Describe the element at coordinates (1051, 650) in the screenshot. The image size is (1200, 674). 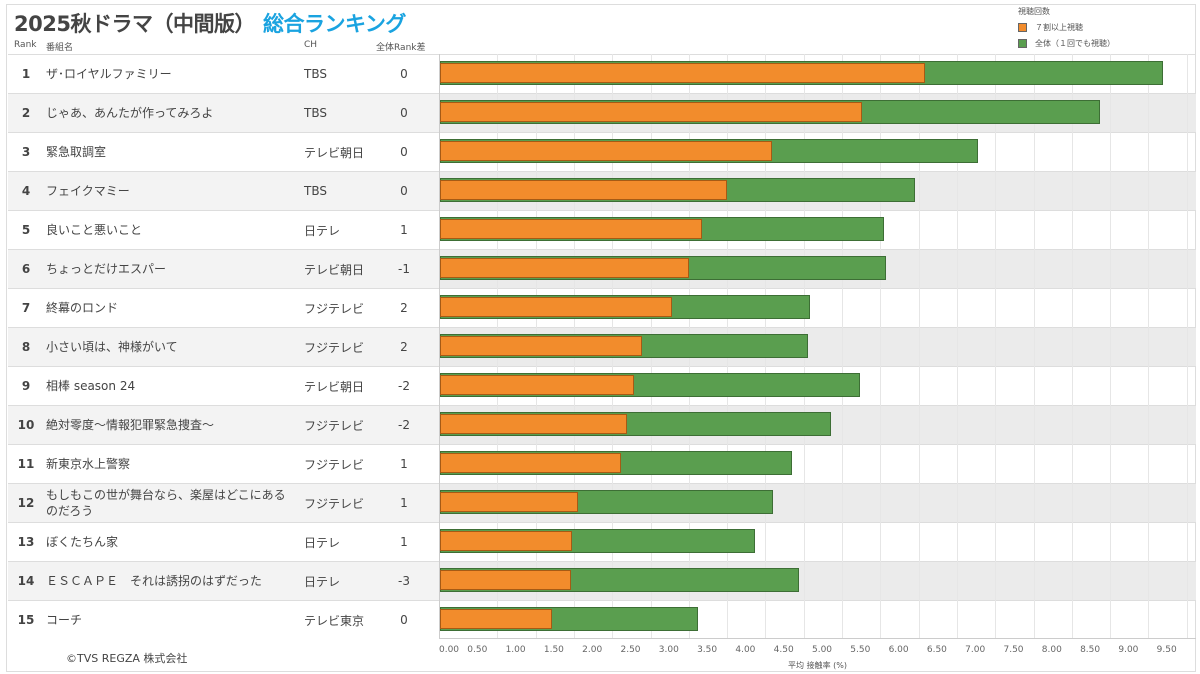
I see `x-tick-label: 8.00` at that location.